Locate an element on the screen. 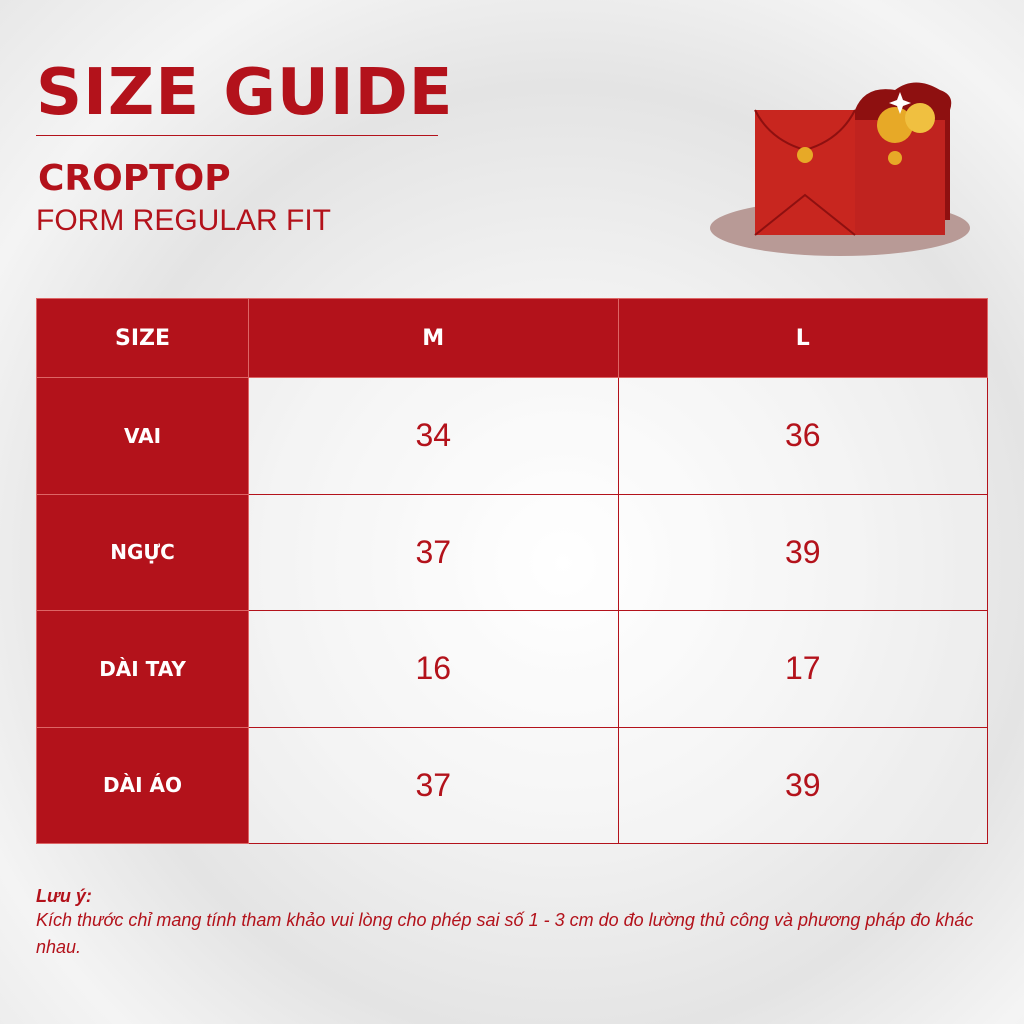 This screenshot has width=1024, height=1024. row-label: DÀI ÁO is located at coordinates (142, 785).